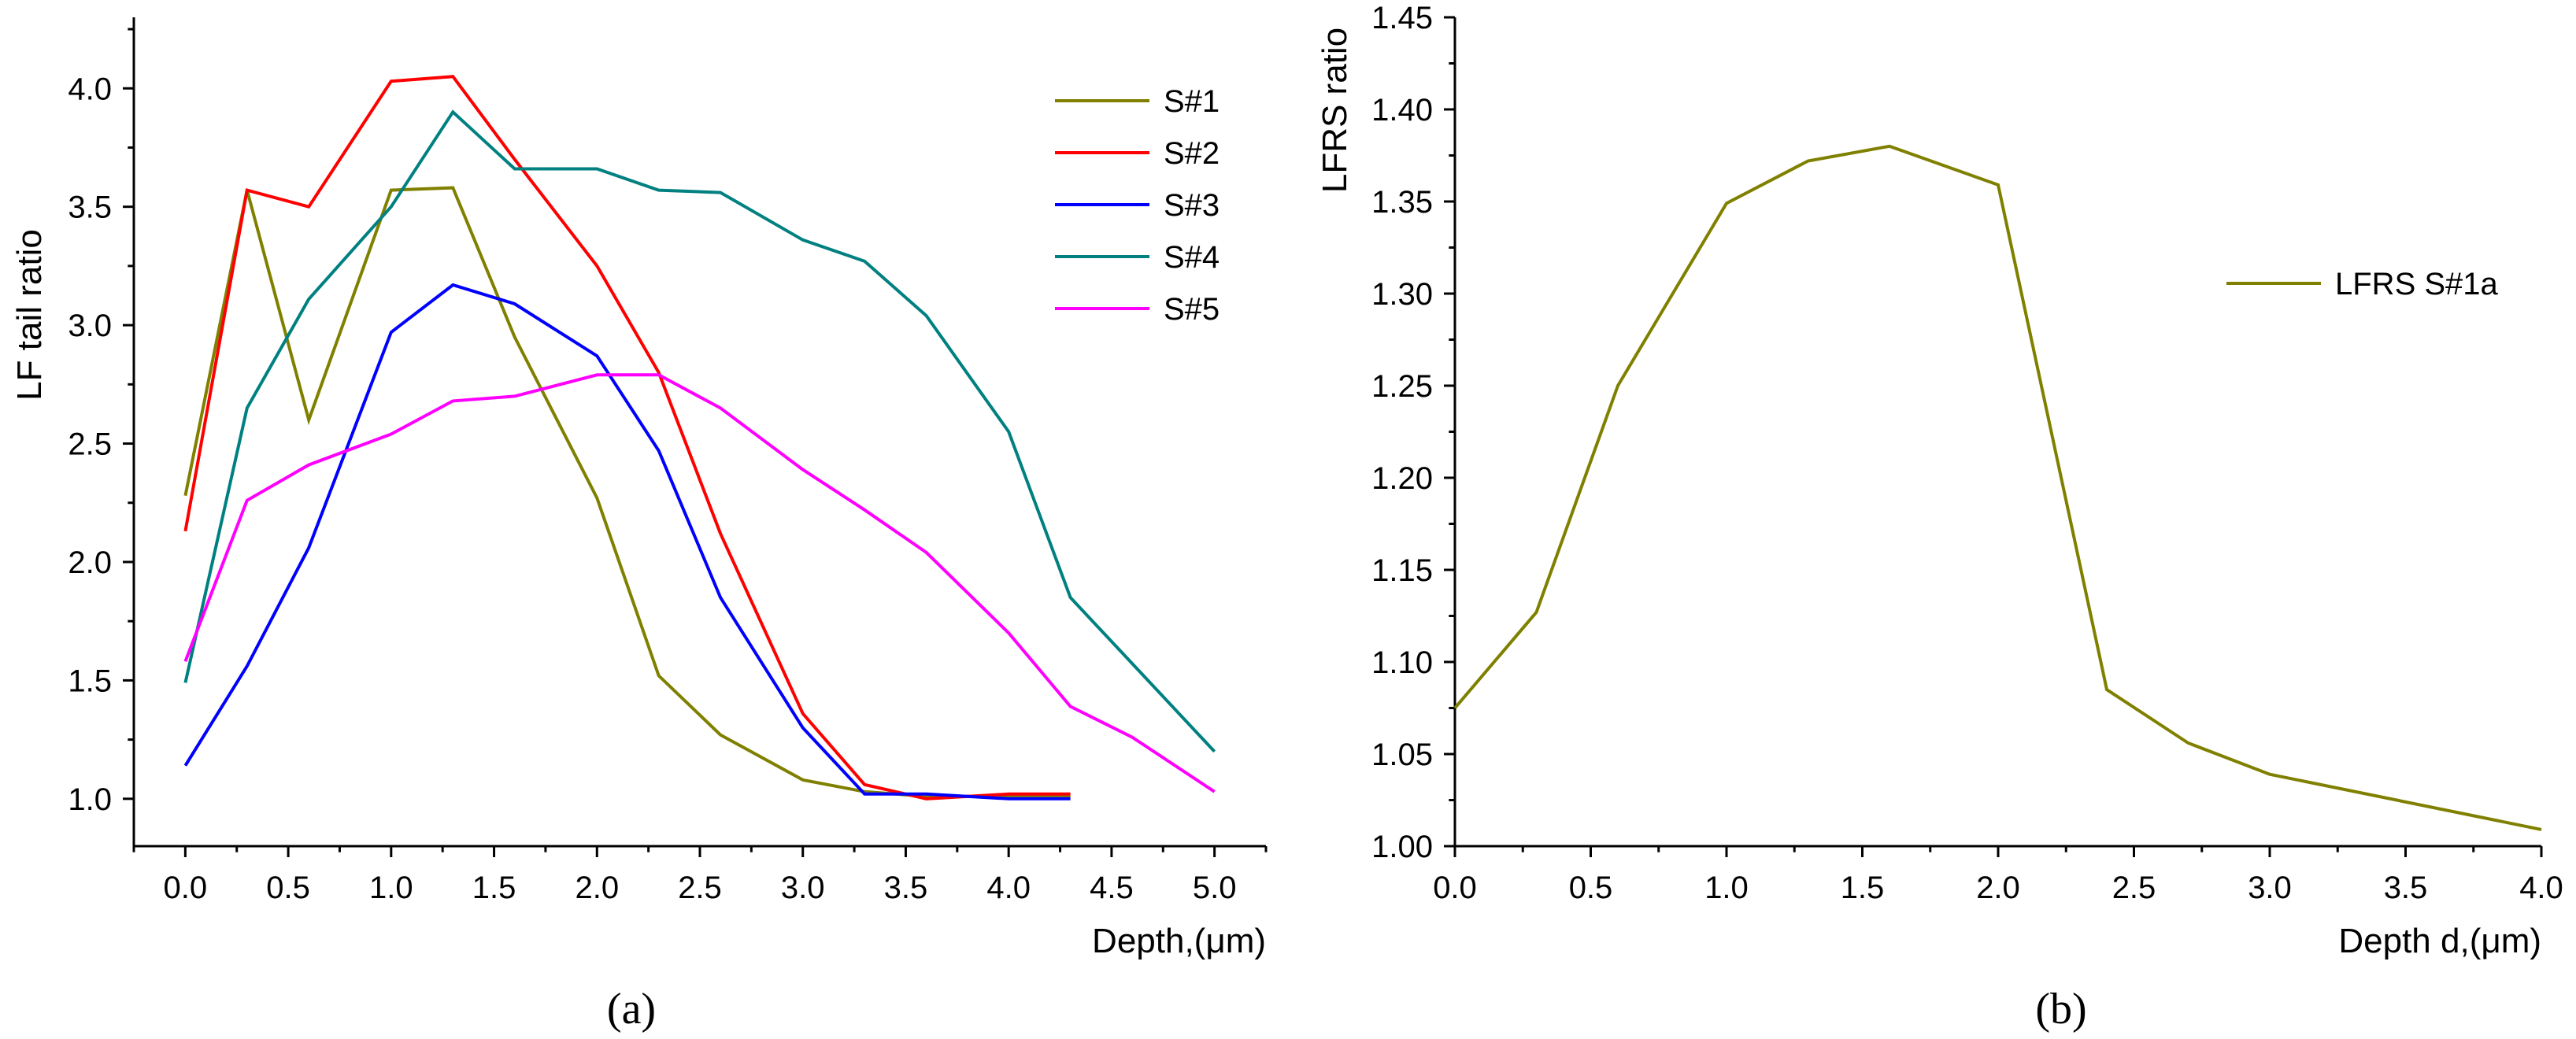  Describe the element at coordinates (597, 888) in the screenshot. I see `panel-a-x-tick-label: 2.0` at that location.